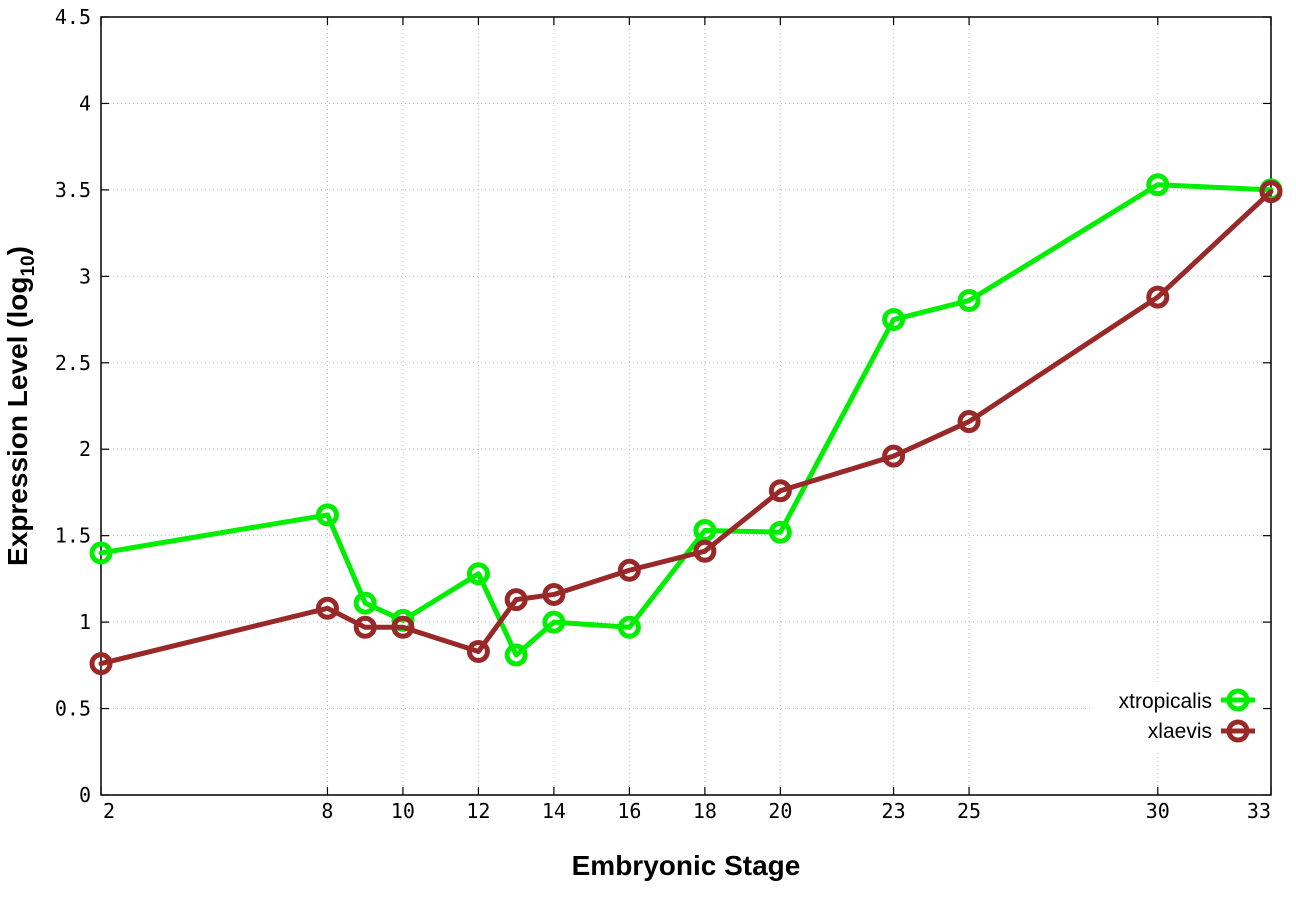 This screenshot has height=907, width=1296. Describe the element at coordinates (1238, 731) in the screenshot. I see `legend-marker-xlaevis` at that location.